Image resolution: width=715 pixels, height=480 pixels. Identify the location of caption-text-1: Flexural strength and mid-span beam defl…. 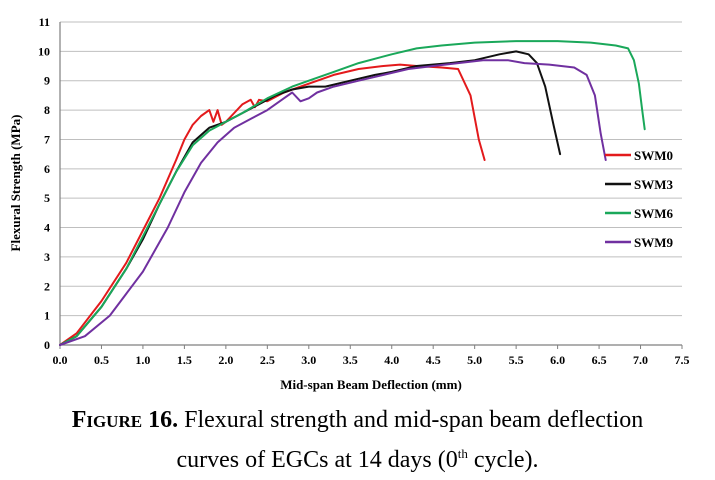
(411, 420).